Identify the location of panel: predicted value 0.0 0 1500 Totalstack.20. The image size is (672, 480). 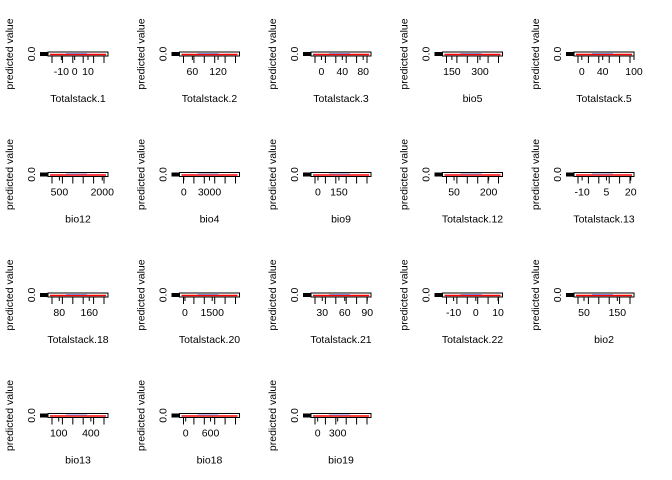
(188, 302).